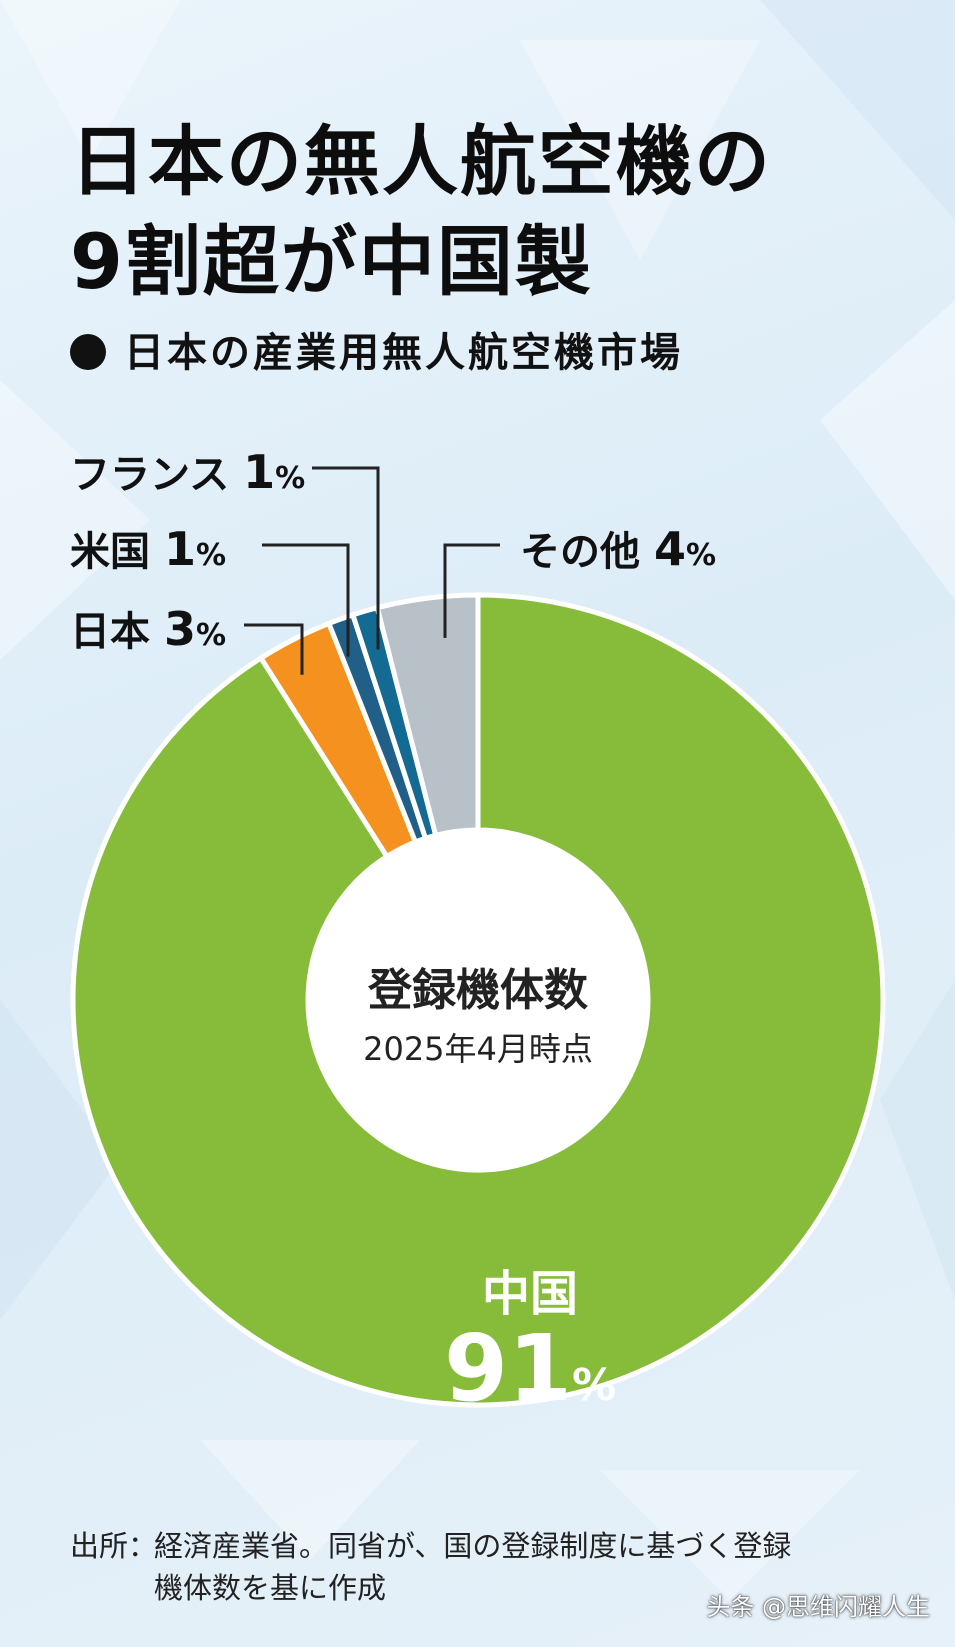 This screenshot has width=955, height=1647. What do you see at coordinates (471, 590) in the screenshot?
I see `leader-line-other` at bounding box center [471, 590].